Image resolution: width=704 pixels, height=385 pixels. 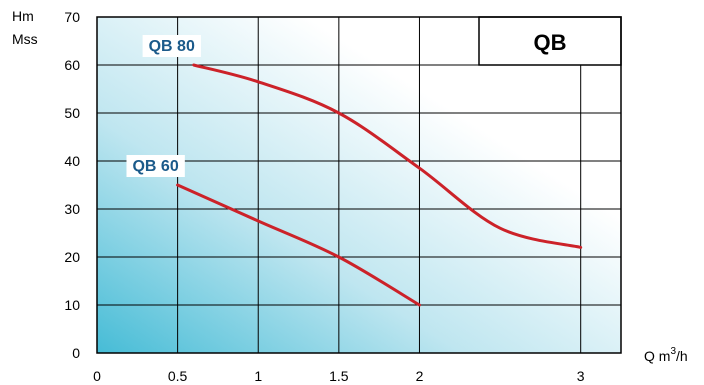 What do you see at coordinates (72, 65) in the screenshot?
I see `y-tick-label: 60` at bounding box center [72, 65].